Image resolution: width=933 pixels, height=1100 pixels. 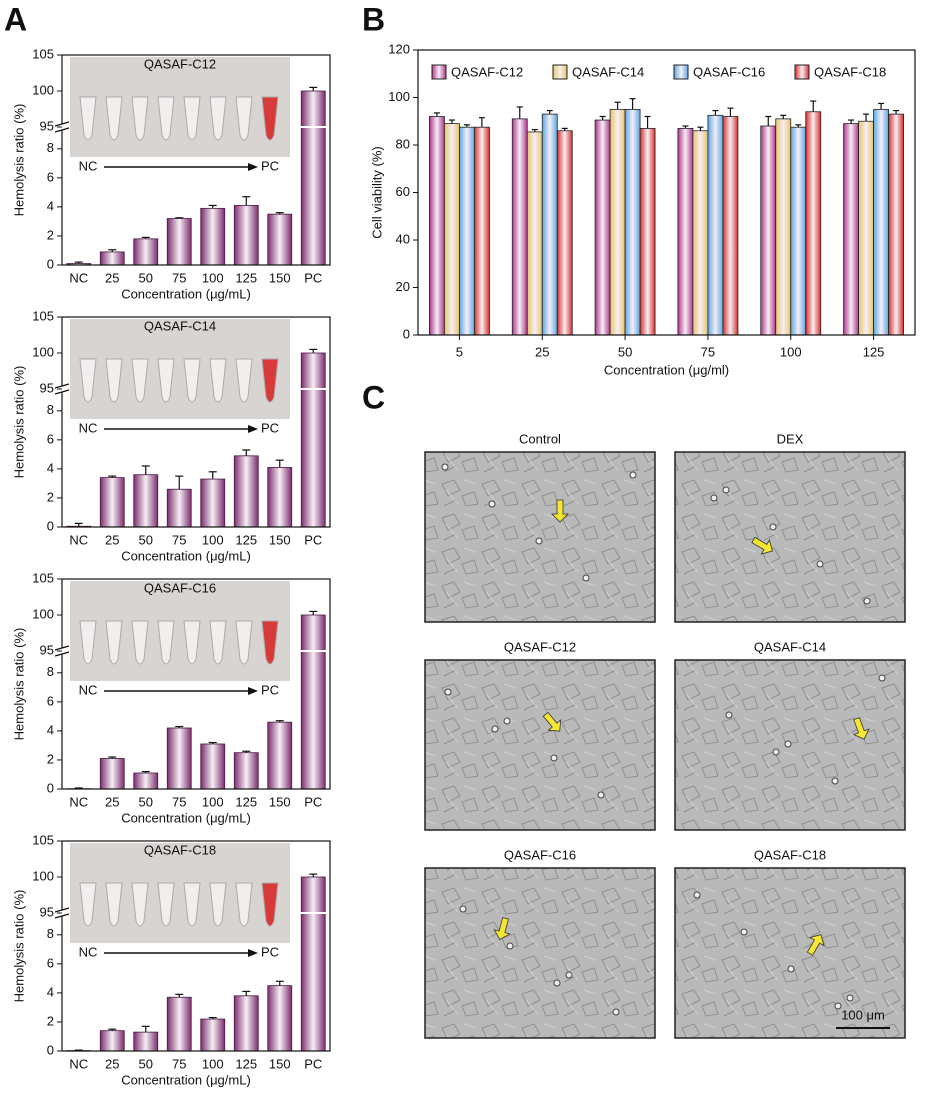 What do you see at coordinates (861, 728) in the screenshot?
I see `arrow` at bounding box center [861, 728].